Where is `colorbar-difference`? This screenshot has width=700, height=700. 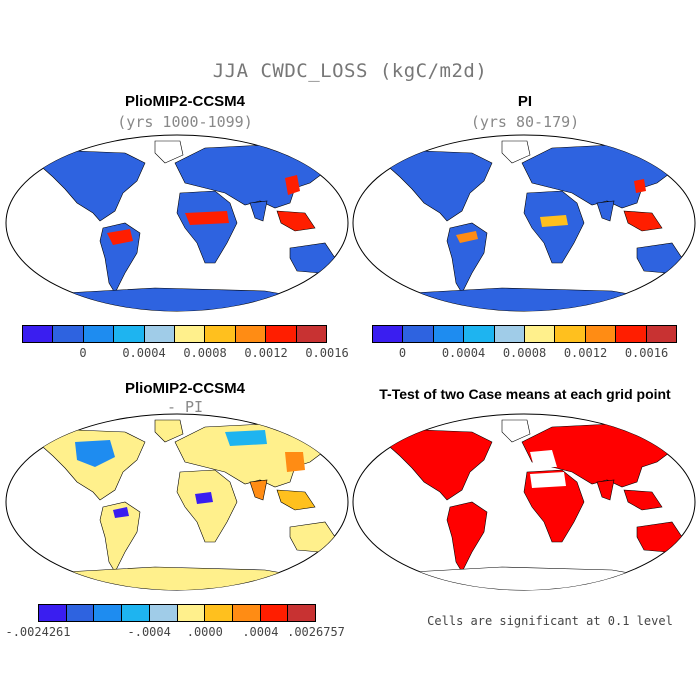
colorbar-difference is located at coordinates (177, 613).